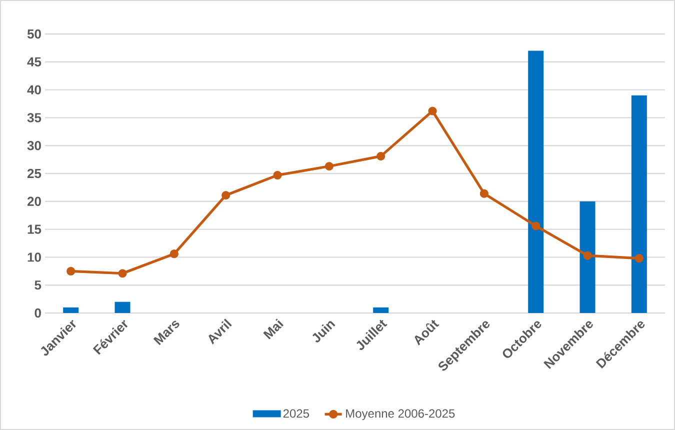 This screenshot has height=430, width=675. Describe the element at coordinates (34, 117) in the screenshot. I see `y-tick-label: 35` at that location.